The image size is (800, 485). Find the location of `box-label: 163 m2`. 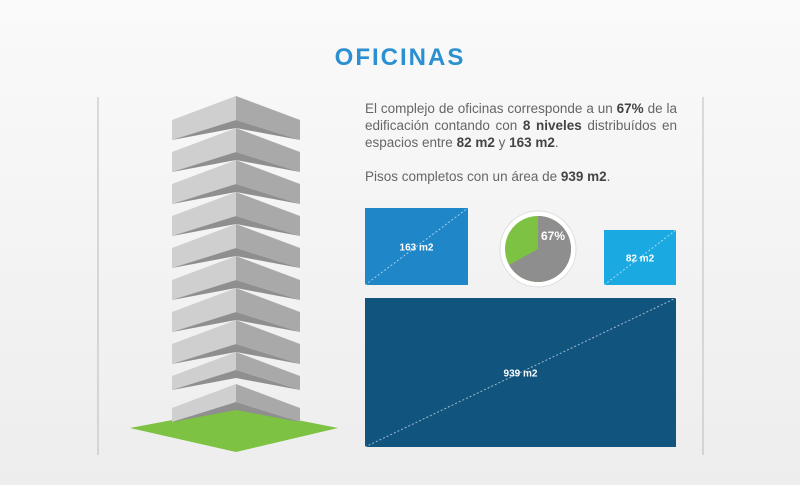

box-label: 163 m2 is located at coordinates (417, 248).